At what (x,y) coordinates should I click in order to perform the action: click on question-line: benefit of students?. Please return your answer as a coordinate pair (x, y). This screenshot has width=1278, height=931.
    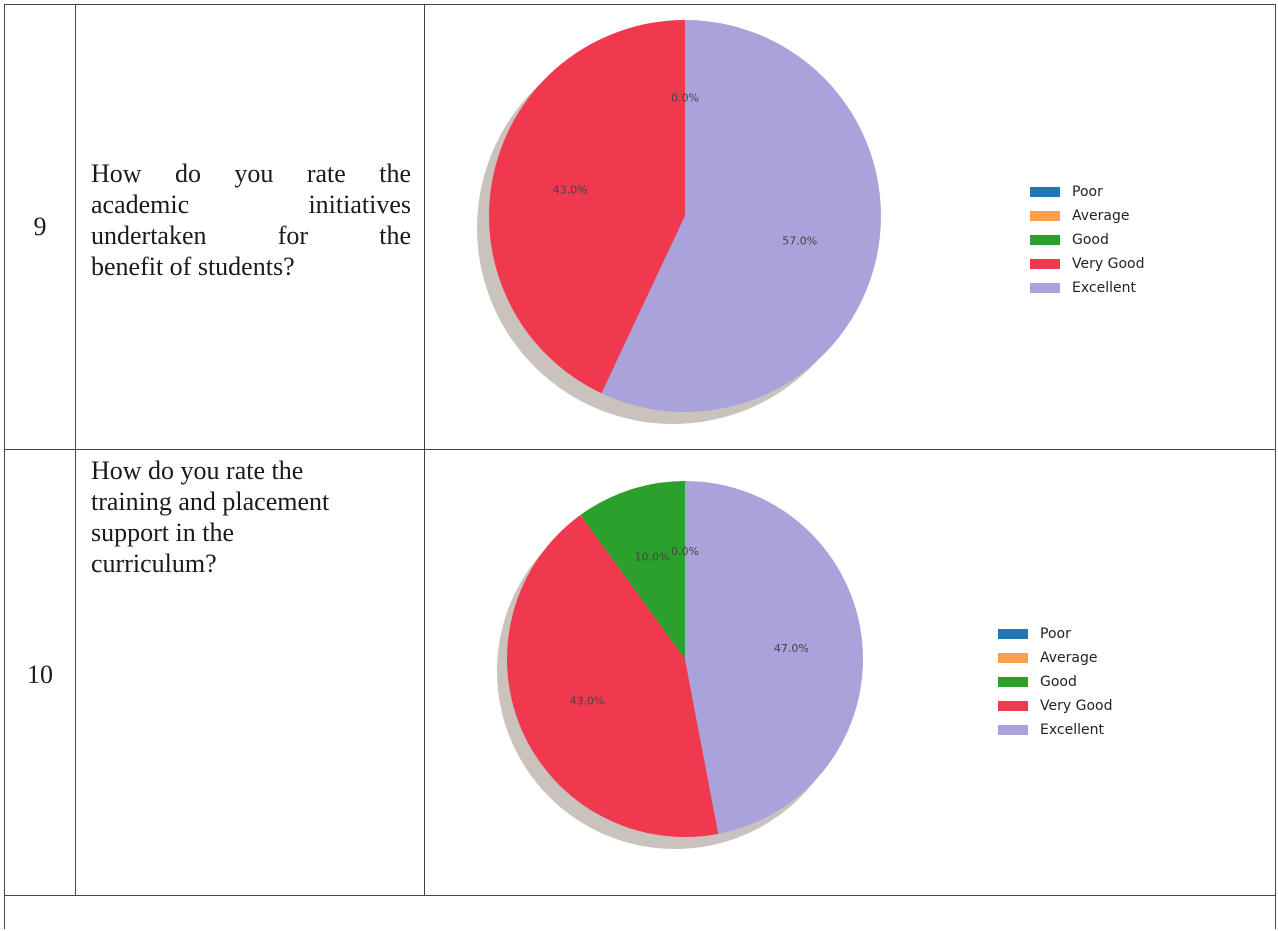
    Looking at the image, I should click on (193, 266).